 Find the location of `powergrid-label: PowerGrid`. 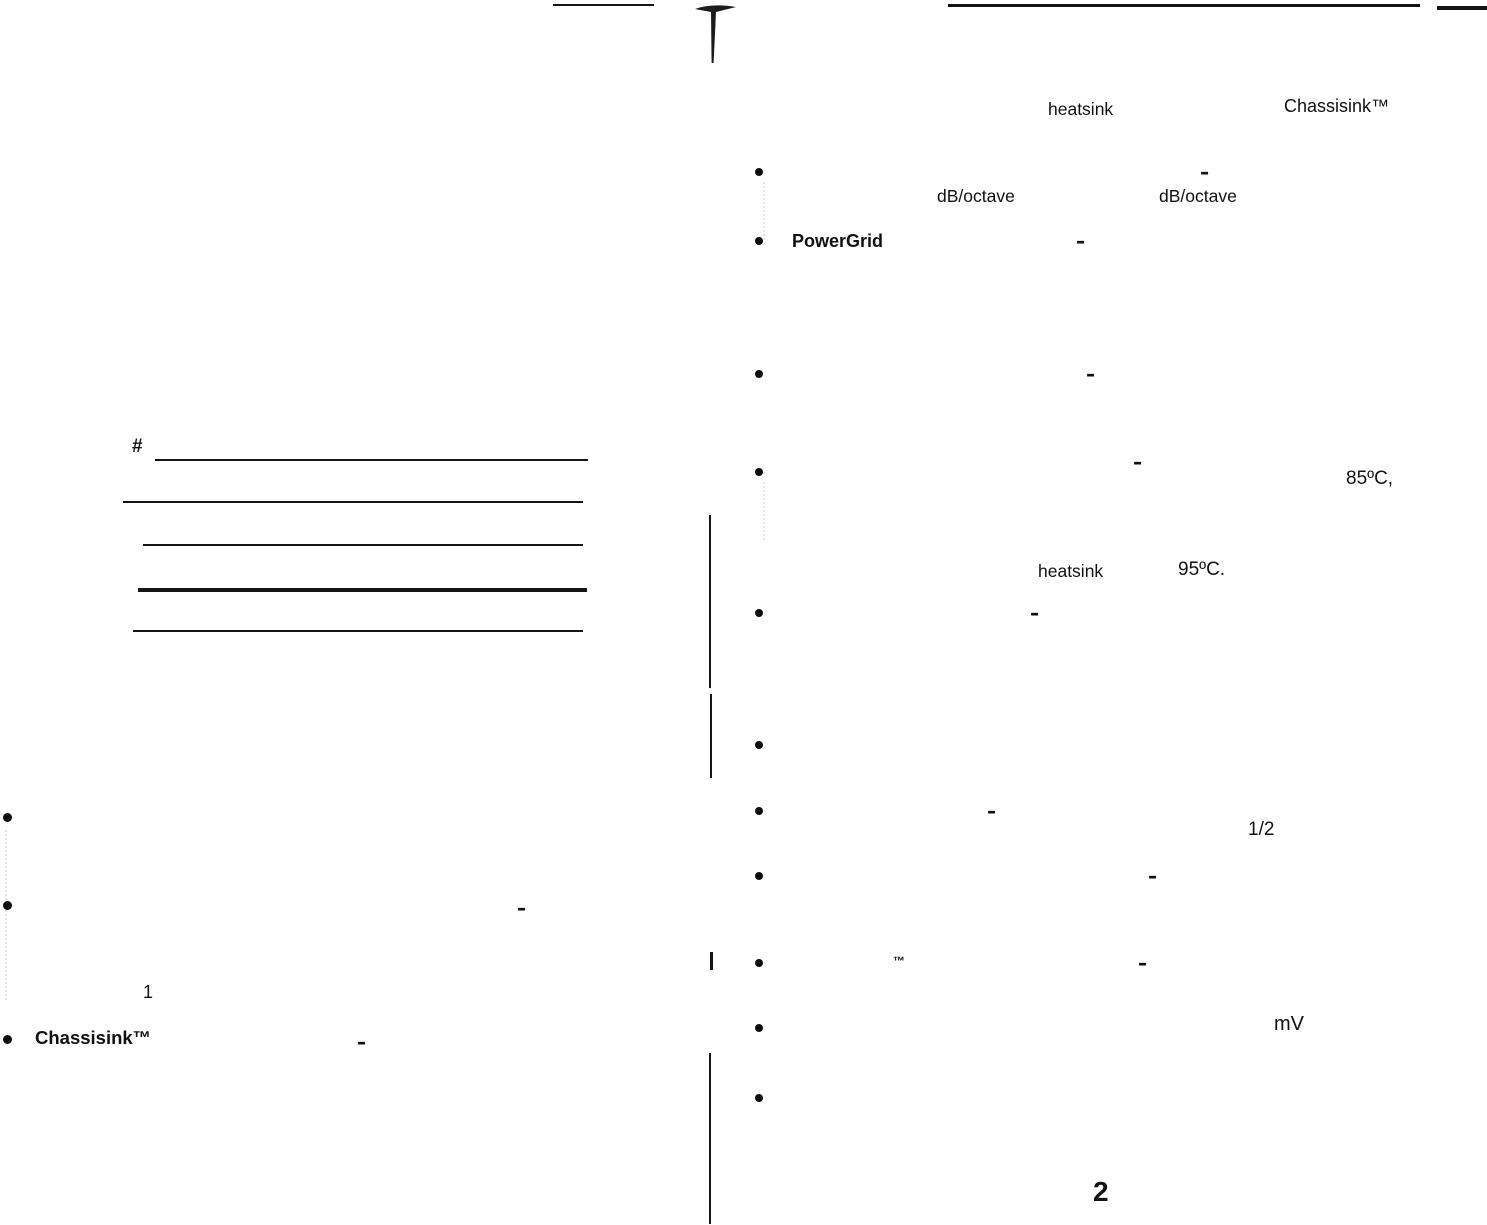

powergrid-label: PowerGrid is located at coordinates (838, 241).